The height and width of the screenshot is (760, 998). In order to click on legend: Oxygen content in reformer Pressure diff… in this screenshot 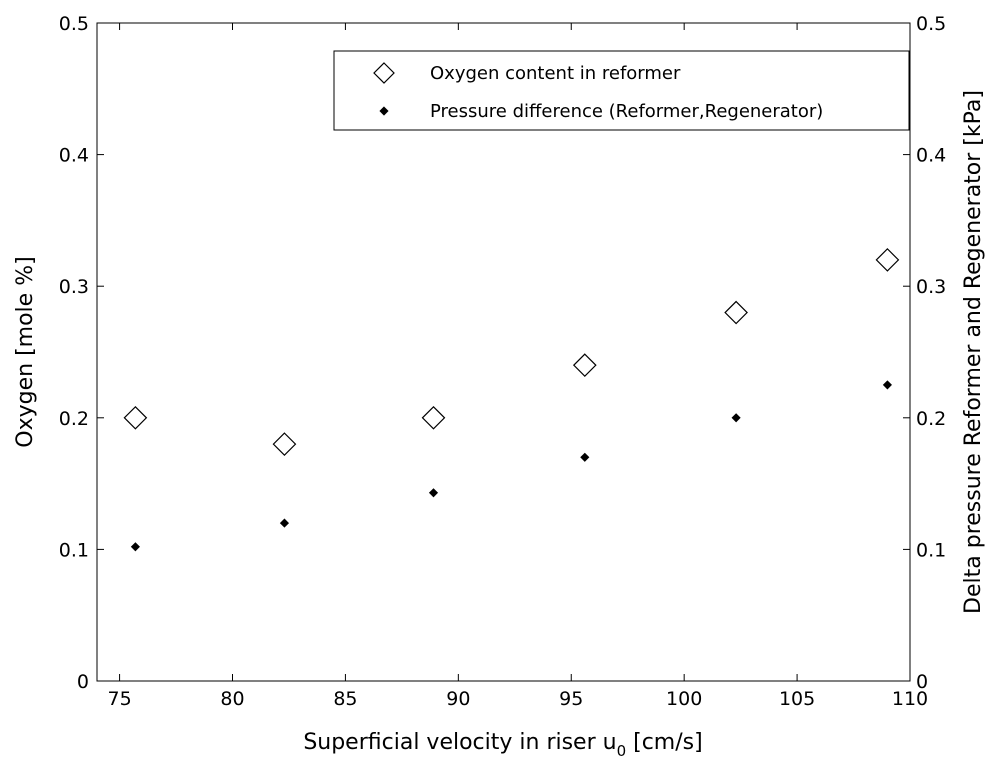, I will do `click(621, 90)`.